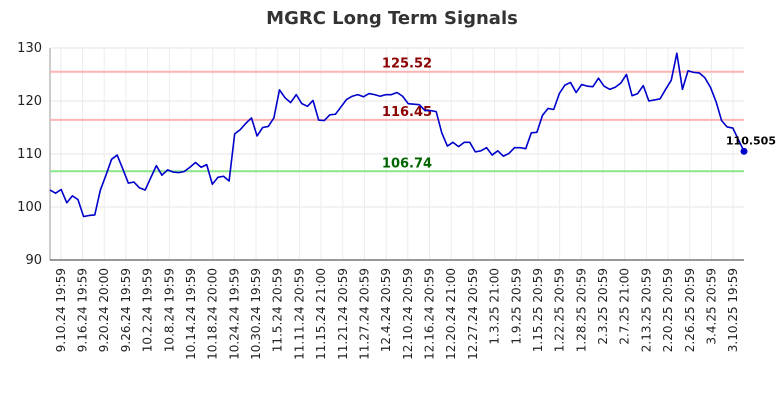  I want to click on x-tick-label: 2.26.25 20:59, so click(690, 310).